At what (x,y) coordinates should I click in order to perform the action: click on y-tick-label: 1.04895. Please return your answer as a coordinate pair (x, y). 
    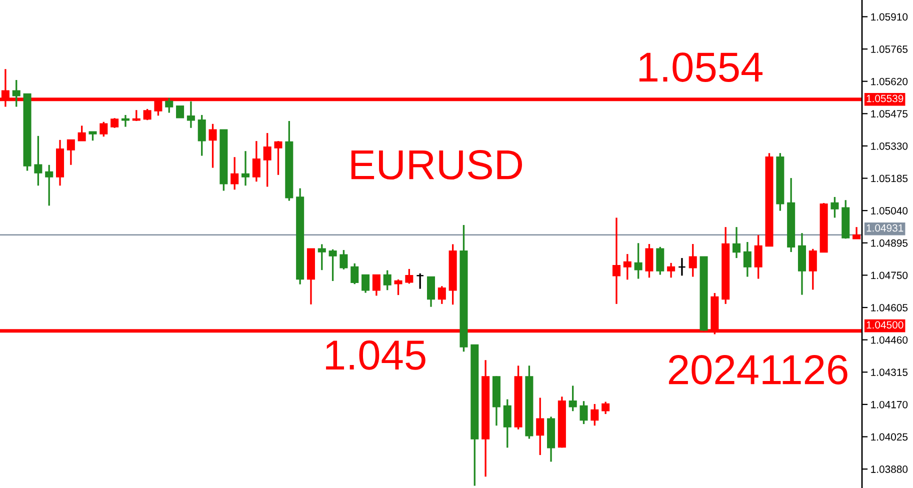
    Looking at the image, I should click on (889, 243).